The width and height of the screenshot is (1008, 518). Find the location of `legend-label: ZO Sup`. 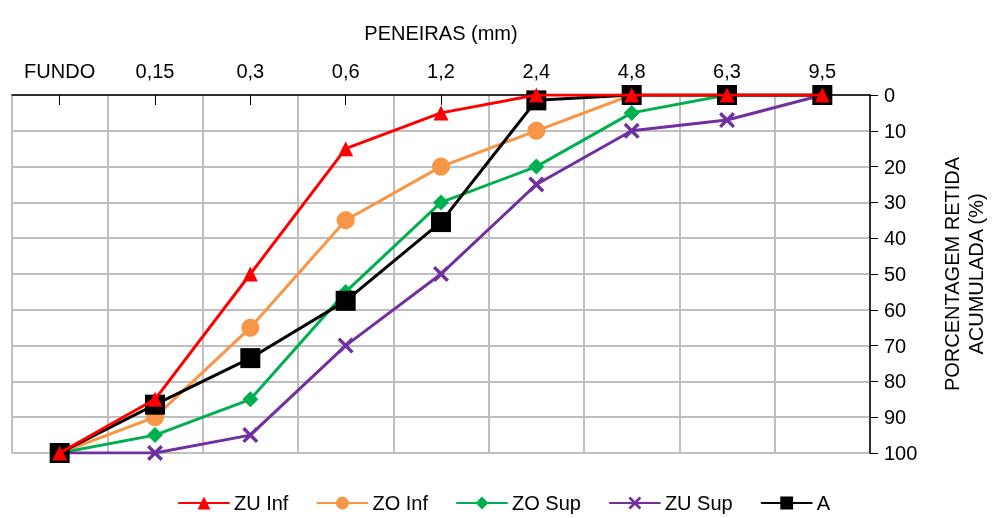

legend-label: ZO Sup is located at coordinates (546, 503).